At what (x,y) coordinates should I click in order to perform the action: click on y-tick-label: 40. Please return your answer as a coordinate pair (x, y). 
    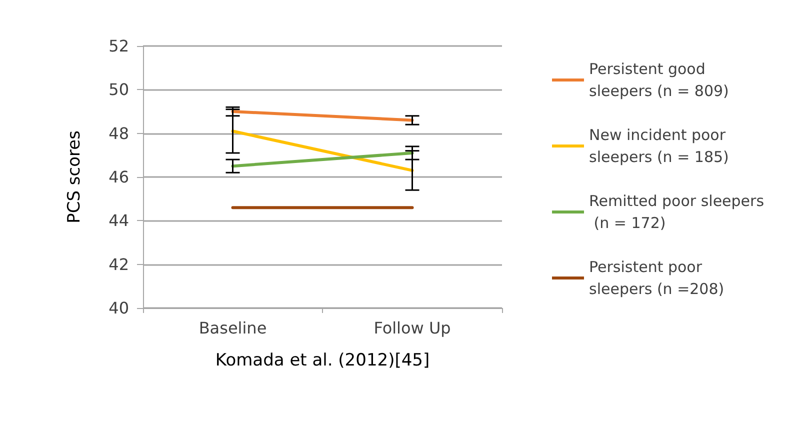
    Looking at the image, I should click on (118, 308).